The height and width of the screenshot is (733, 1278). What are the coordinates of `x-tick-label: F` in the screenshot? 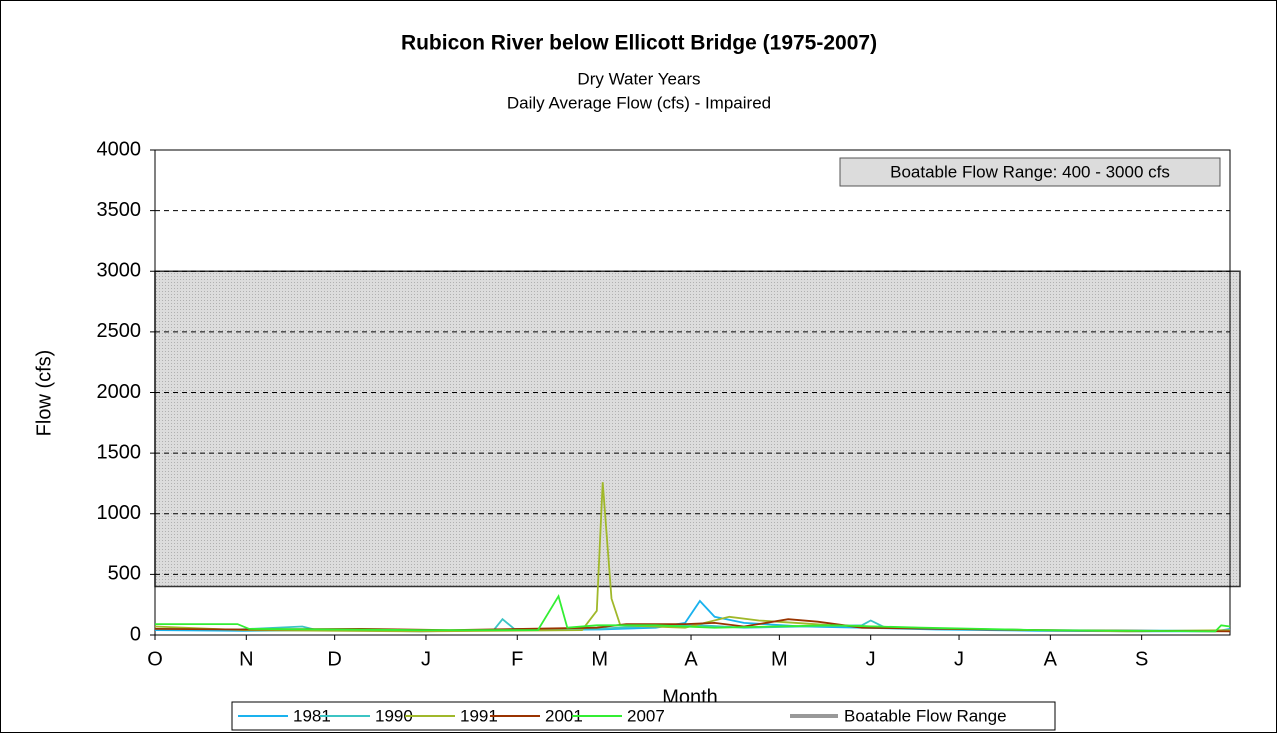 It's located at (517, 659).